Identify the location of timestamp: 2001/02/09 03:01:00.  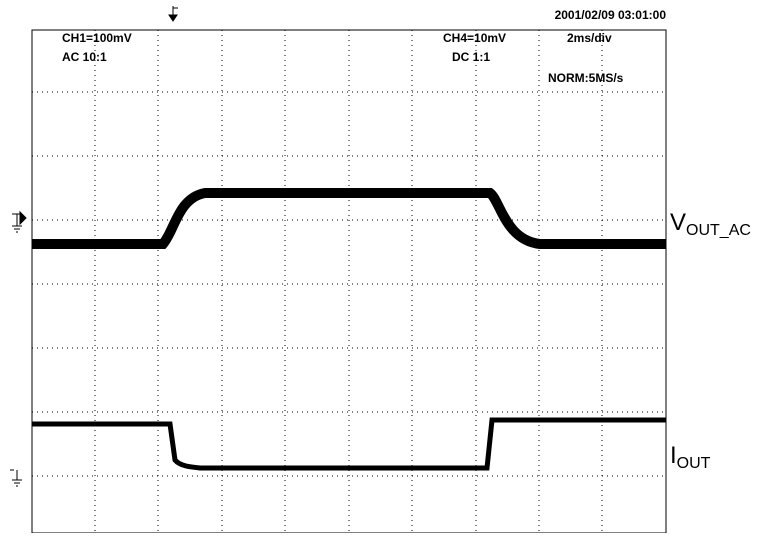
(611, 15).